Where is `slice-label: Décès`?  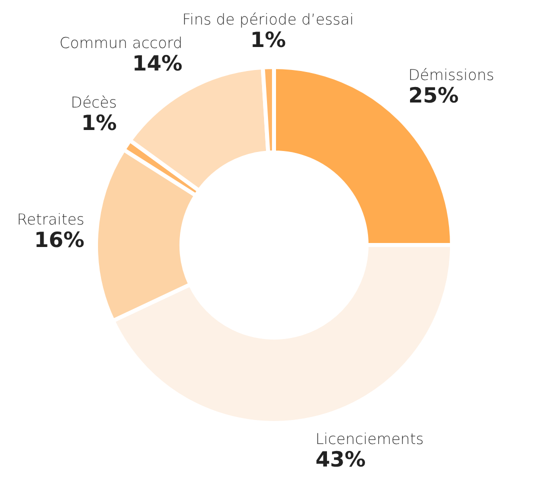
slice-label: Décès is located at coordinates (93, 103).